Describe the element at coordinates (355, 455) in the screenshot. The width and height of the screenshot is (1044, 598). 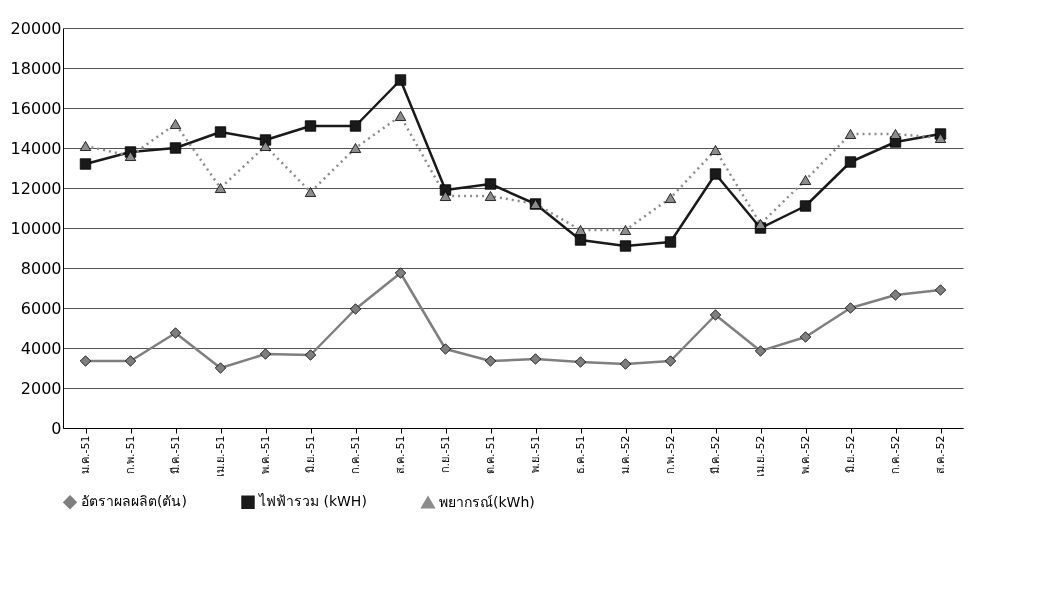
I see `x-tick-label: ก.ค.-51` at that location.